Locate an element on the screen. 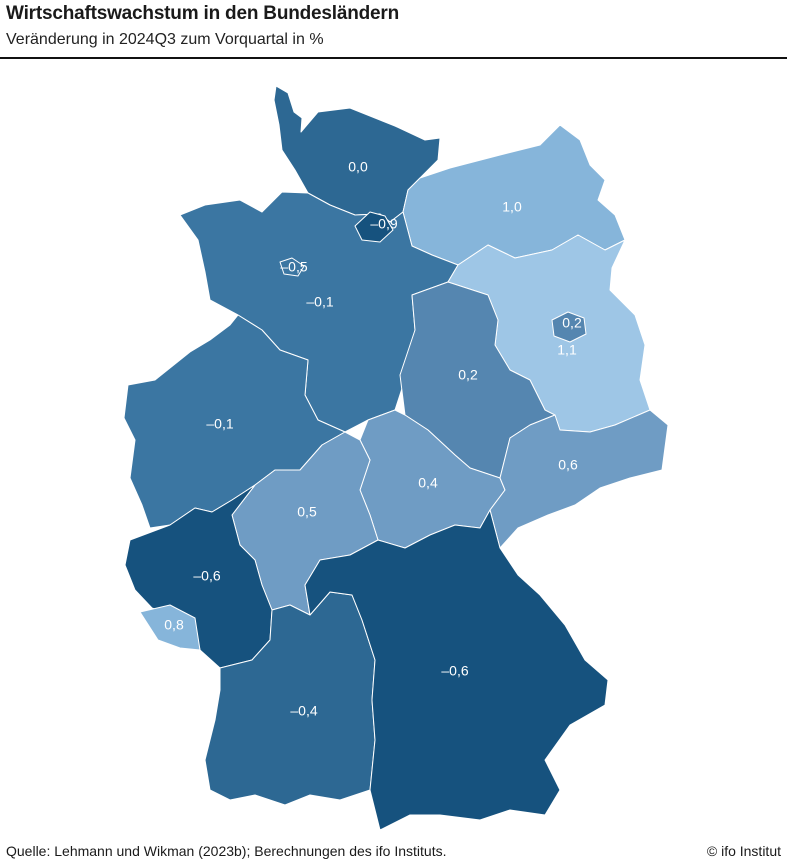 This screenshot has height=864, width=787. label-sachsen-anhalt: 0,2 is located at coordinates (468, 375).